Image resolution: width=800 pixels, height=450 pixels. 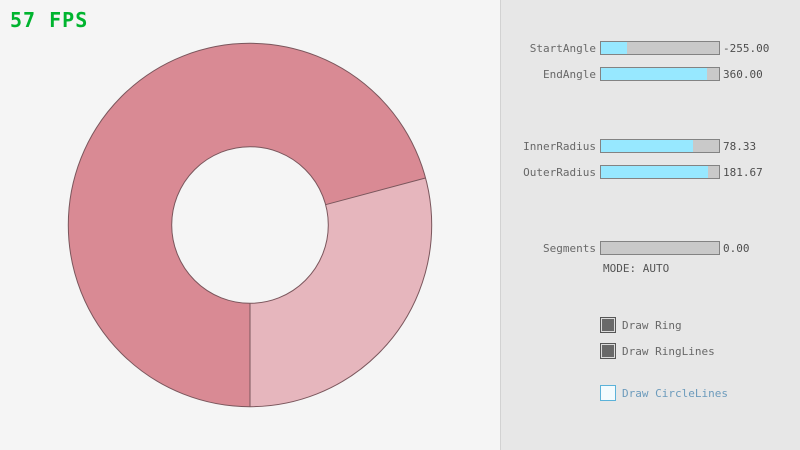 I want to click on draw-circlelines-checkbox, so click(x=608, y=393).